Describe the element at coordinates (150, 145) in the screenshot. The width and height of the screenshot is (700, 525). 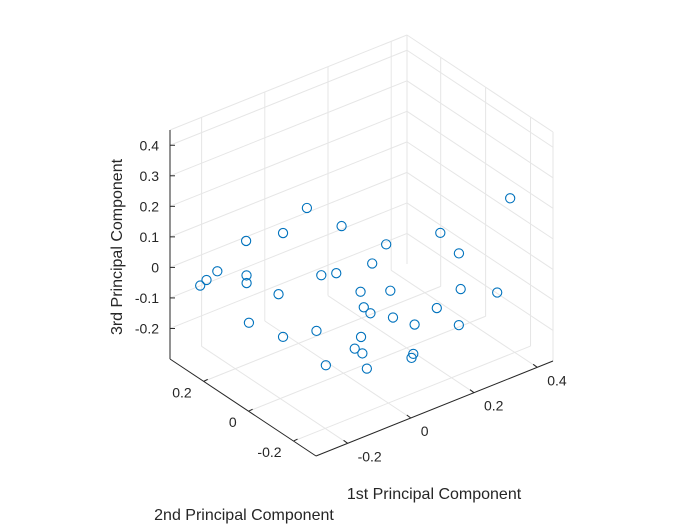
I see `z-tick-label: 0.4` at that location.